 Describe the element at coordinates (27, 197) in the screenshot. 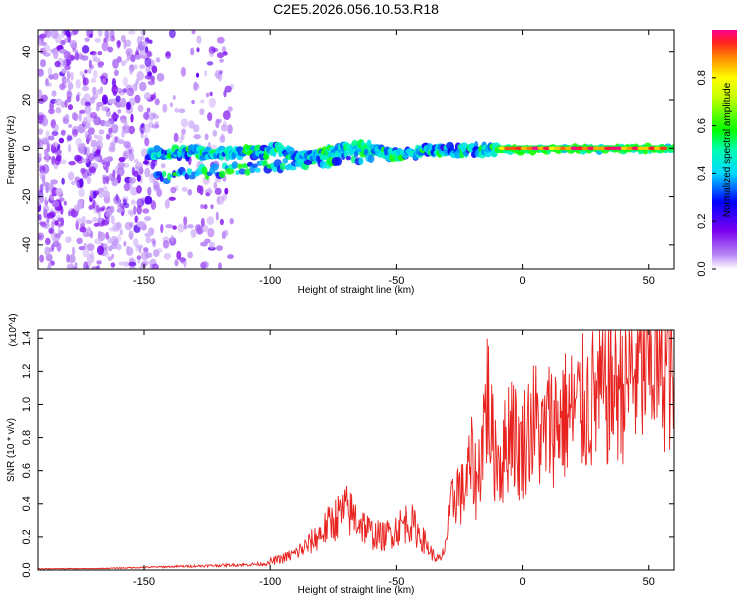

I see `spectrogram-y-tick-label: -20` at that location.